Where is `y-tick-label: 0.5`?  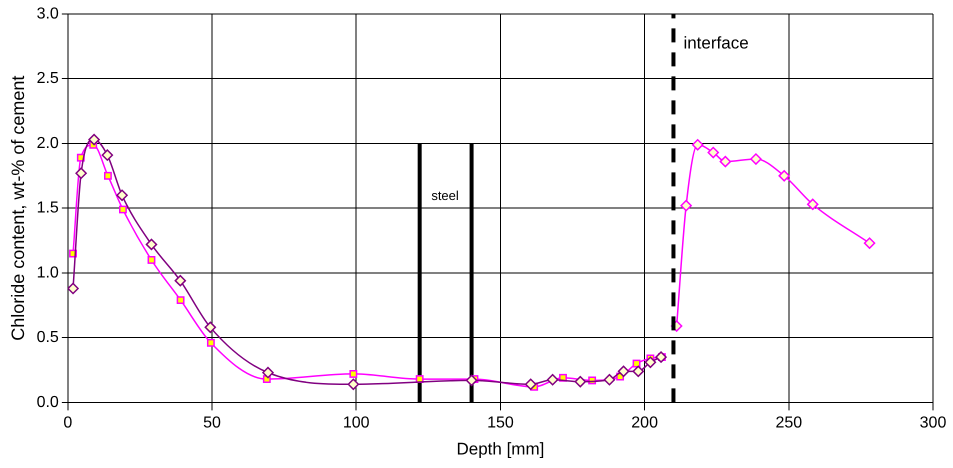
y-tick-label: 0.5 is located at coordinates (47, 337).